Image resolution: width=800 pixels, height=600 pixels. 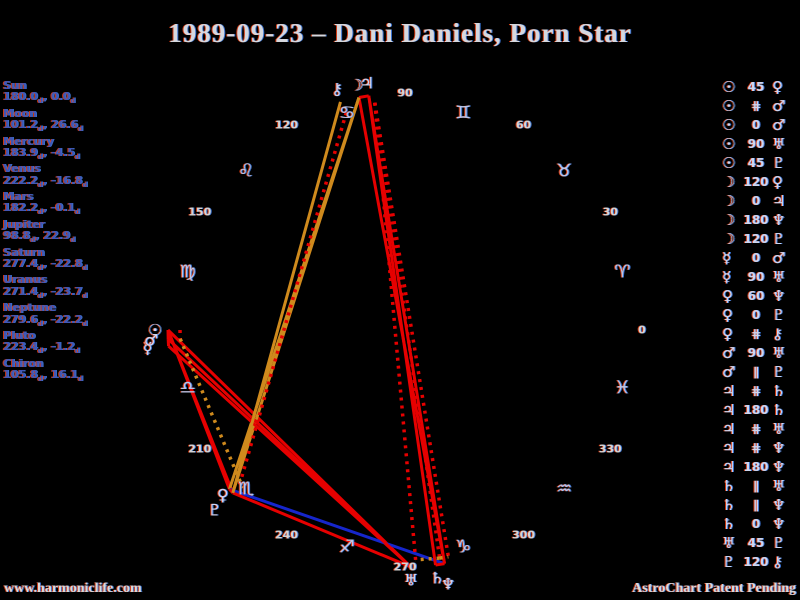 What do you see at coordinates (411, 580) in the screenshot?
I see `planet-glyph-uranus-icon: ♅` at bounding box center [411, 580].